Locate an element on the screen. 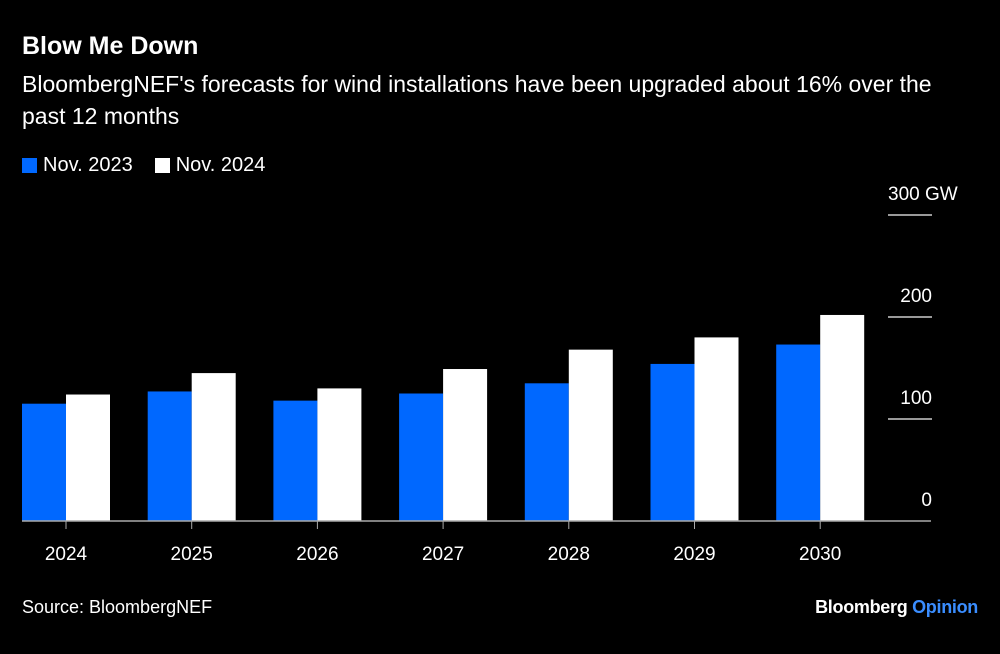 This screenshot has width=1000, height=654. y-tick-label: 300 GW is located at coordinates (923, 194).